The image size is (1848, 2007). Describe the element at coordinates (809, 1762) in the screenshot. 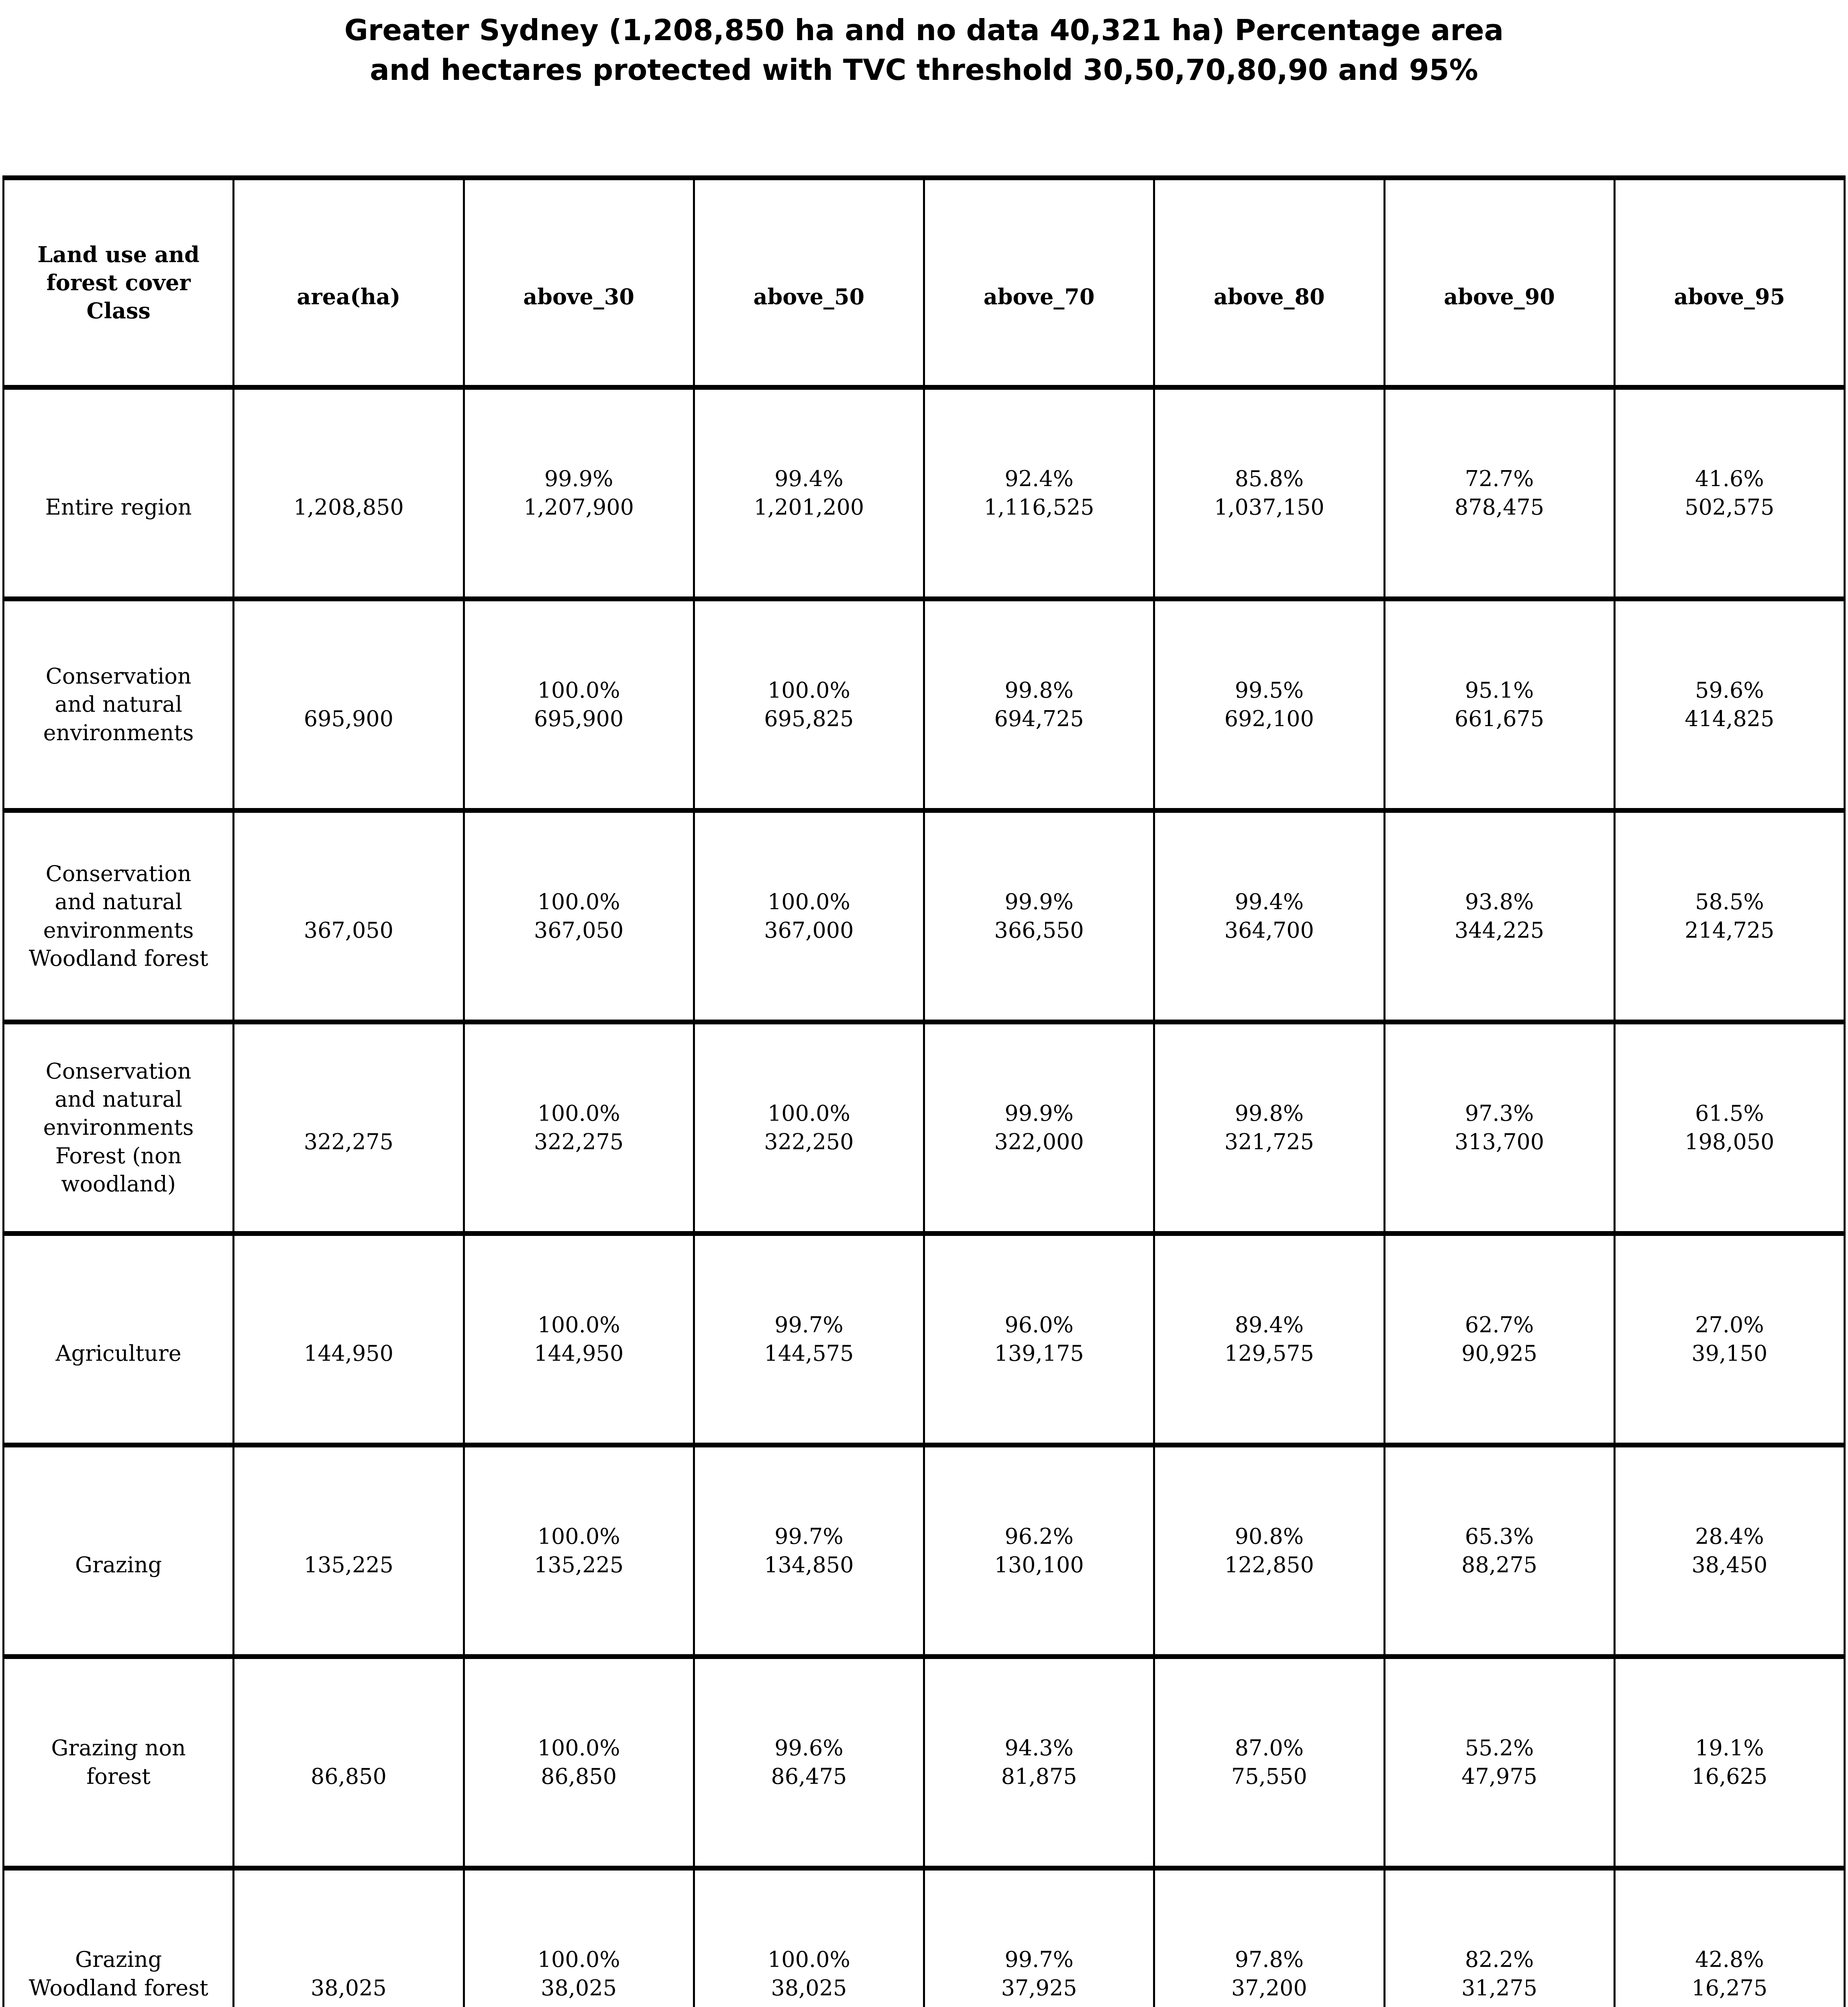

I see `cell-above-50: 99.6% 86,475` at that location.